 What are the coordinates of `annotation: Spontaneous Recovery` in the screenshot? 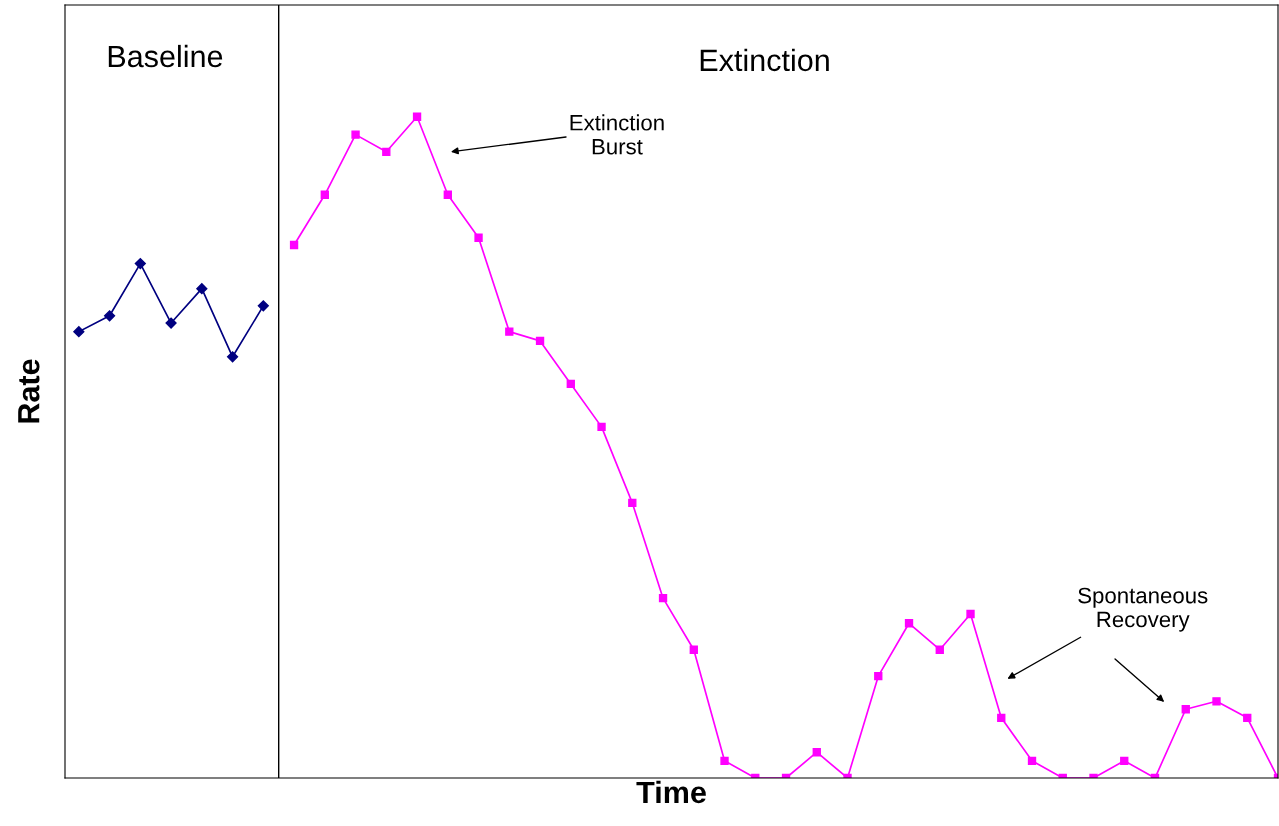 It's located at (1143, 609).